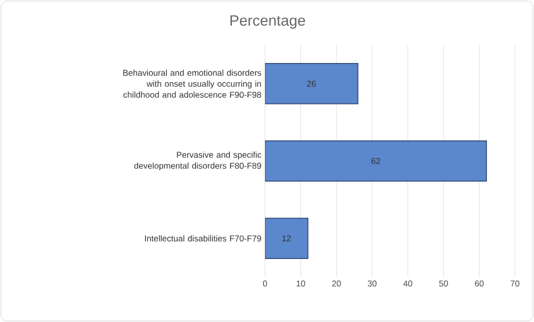 This screenshot has height=322, width=534. What do you see at coordinates (479, 283) in the screenshot?
I see `x-tick-label: 60` at bounding box center [479, 283].